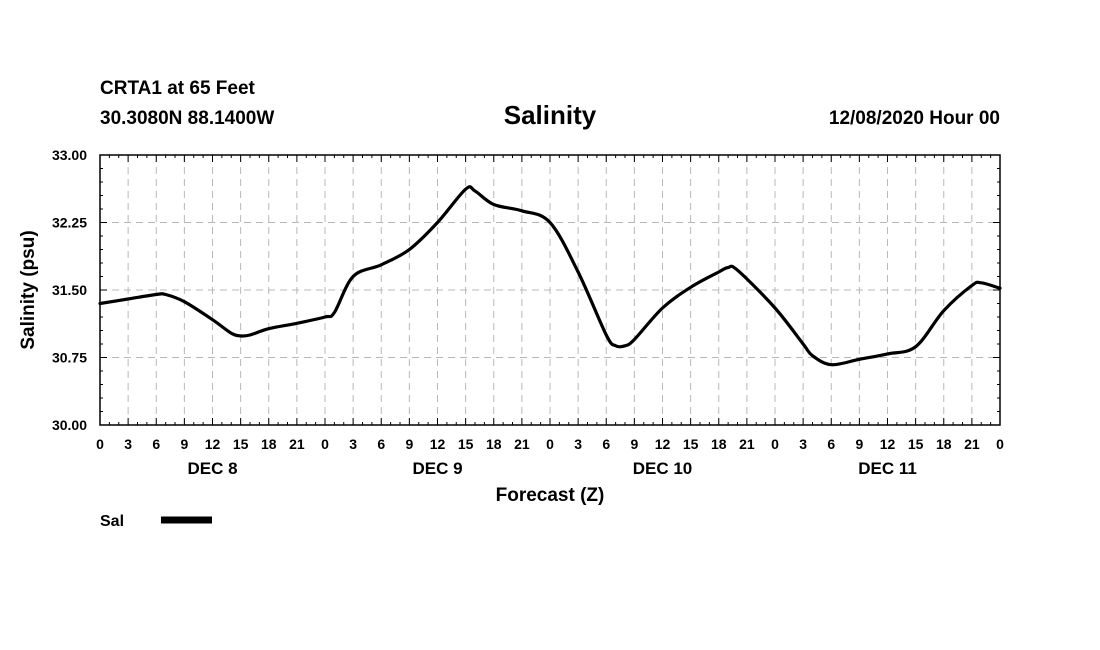  Describe the element at coordinates (914, 118) in the screenshot. I see `datetime-label: 12/08/2020 Hour 00` at that location.